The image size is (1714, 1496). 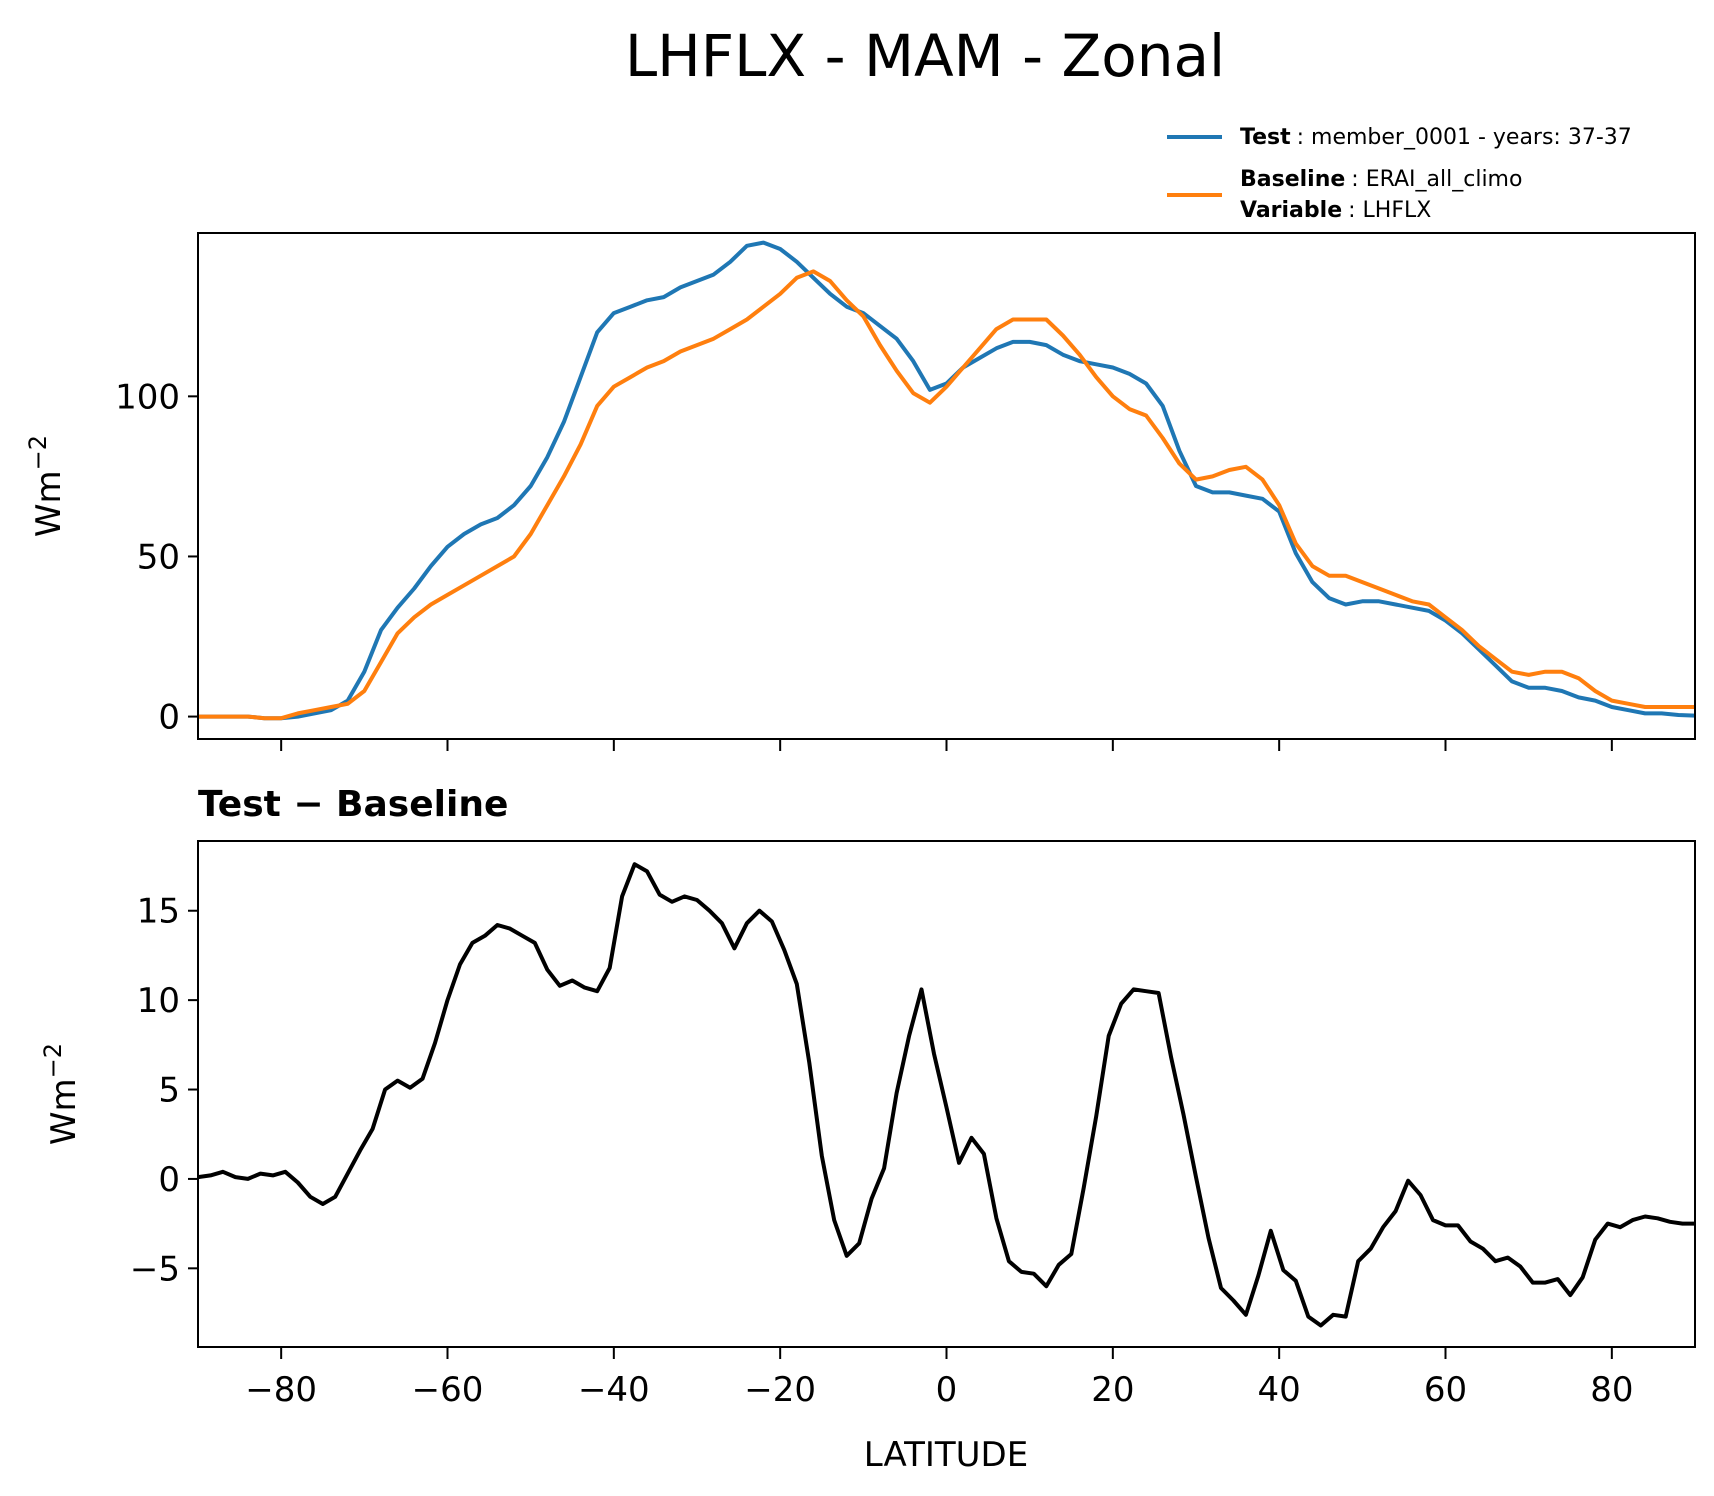 I want to click on legend-label-test: Test, so click(x=1265, y=137).